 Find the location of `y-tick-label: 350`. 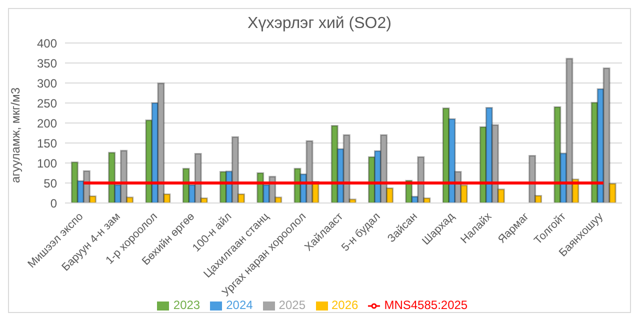

y-tick-label: 350 is located at coordinates (47, 63).